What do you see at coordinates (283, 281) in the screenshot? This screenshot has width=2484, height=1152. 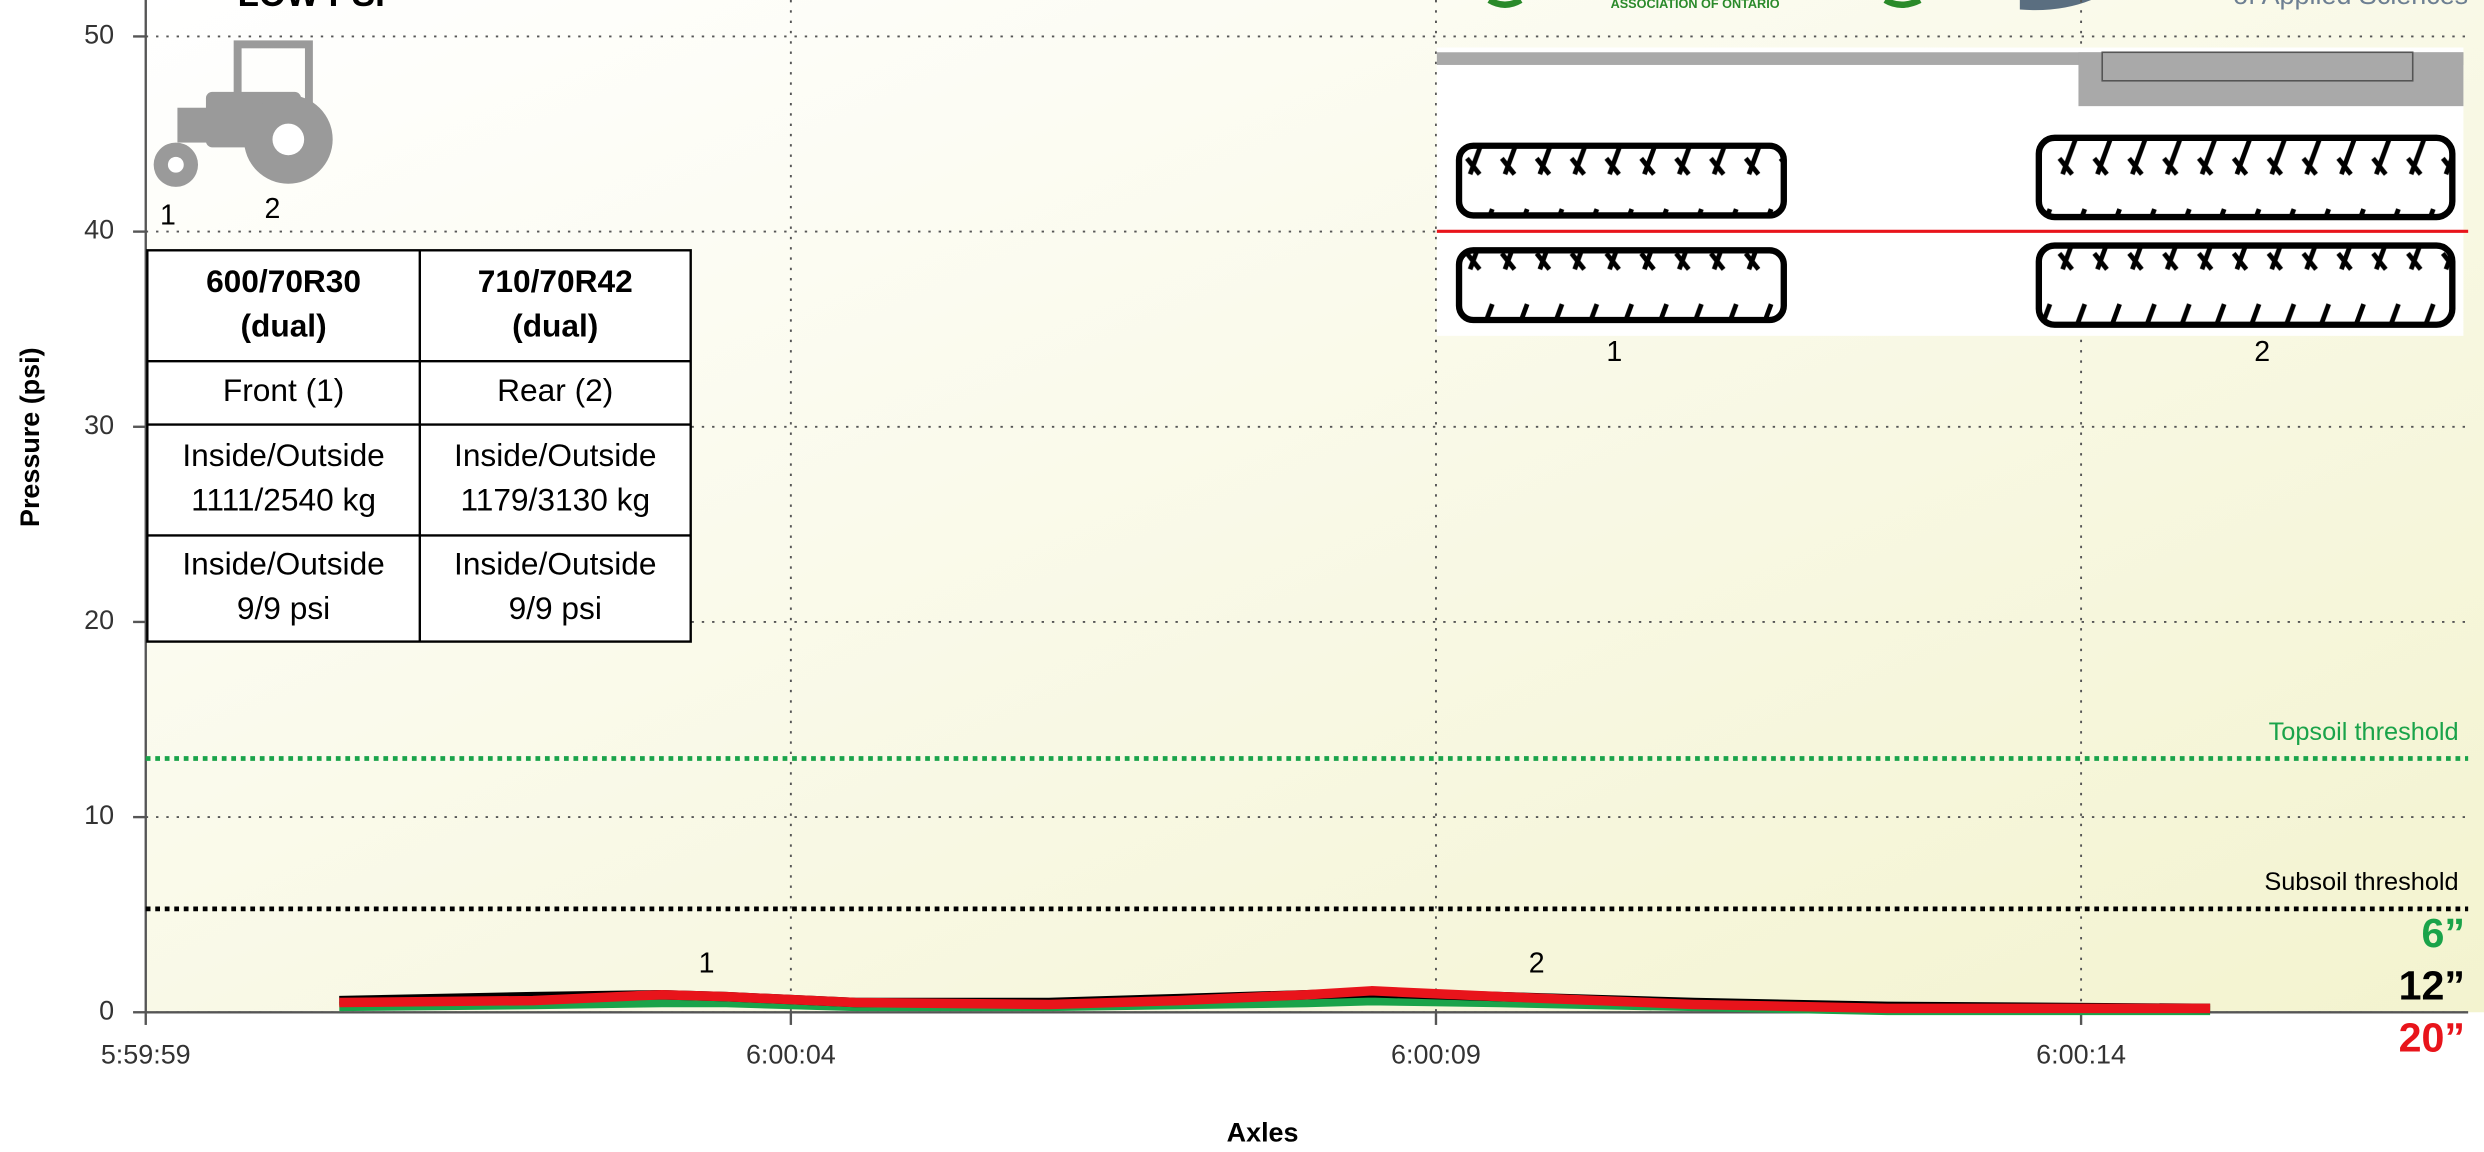 I see `table-cell: 600/70R30` at bounding box center [283, 281].